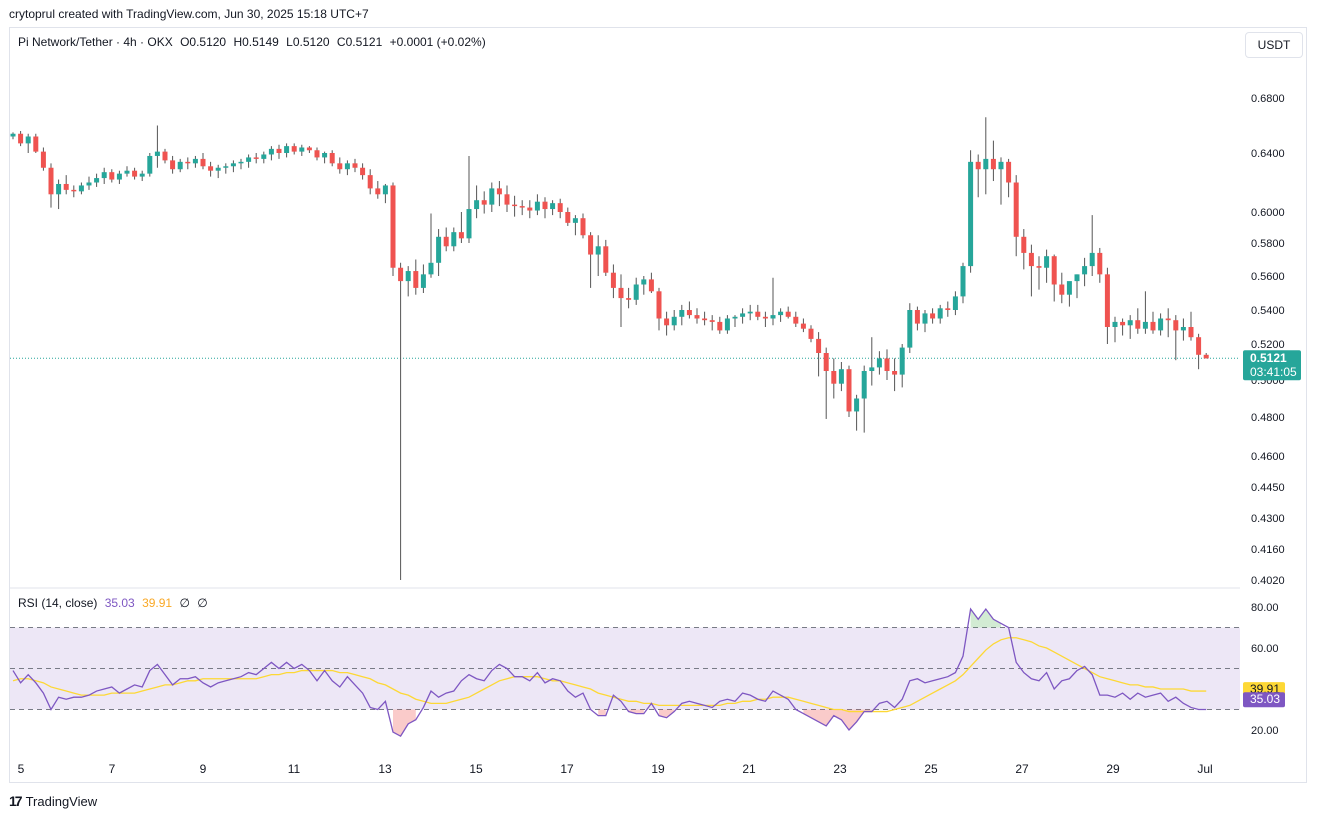 The image size is (1318, 819). Describe the element at coordinates (61, 801) in the screenshot. I see `footer-brand: TradingView` at that location.